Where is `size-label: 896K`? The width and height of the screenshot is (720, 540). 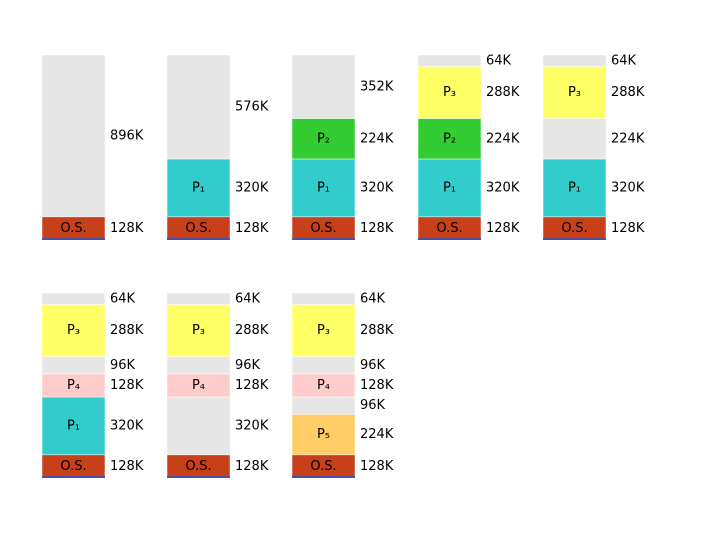 size-label: 896K is located at coordinates (127, 135).